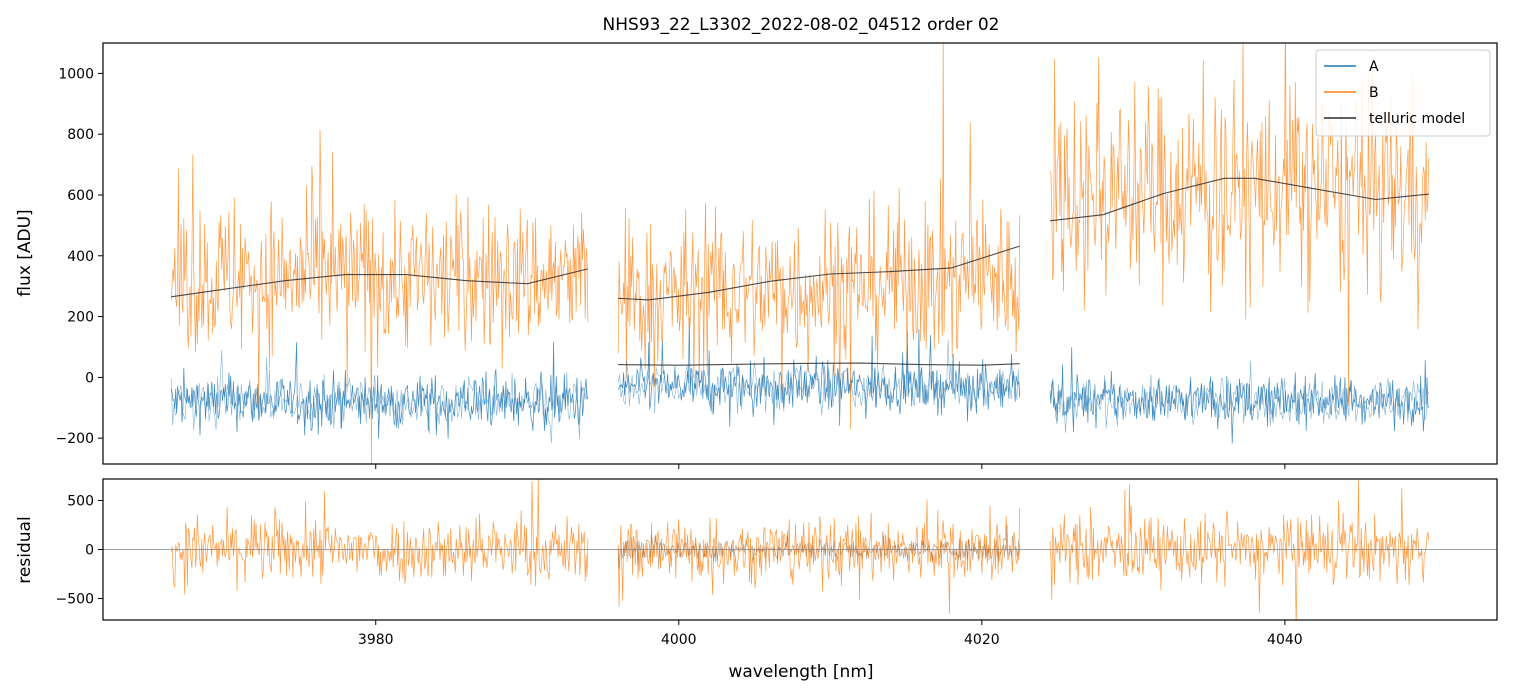 This screenshot has width=1513, height=696. Describe the element at coordinates (376, 640) in the screenshot. I see `x-tick-label: 3980` at that location.